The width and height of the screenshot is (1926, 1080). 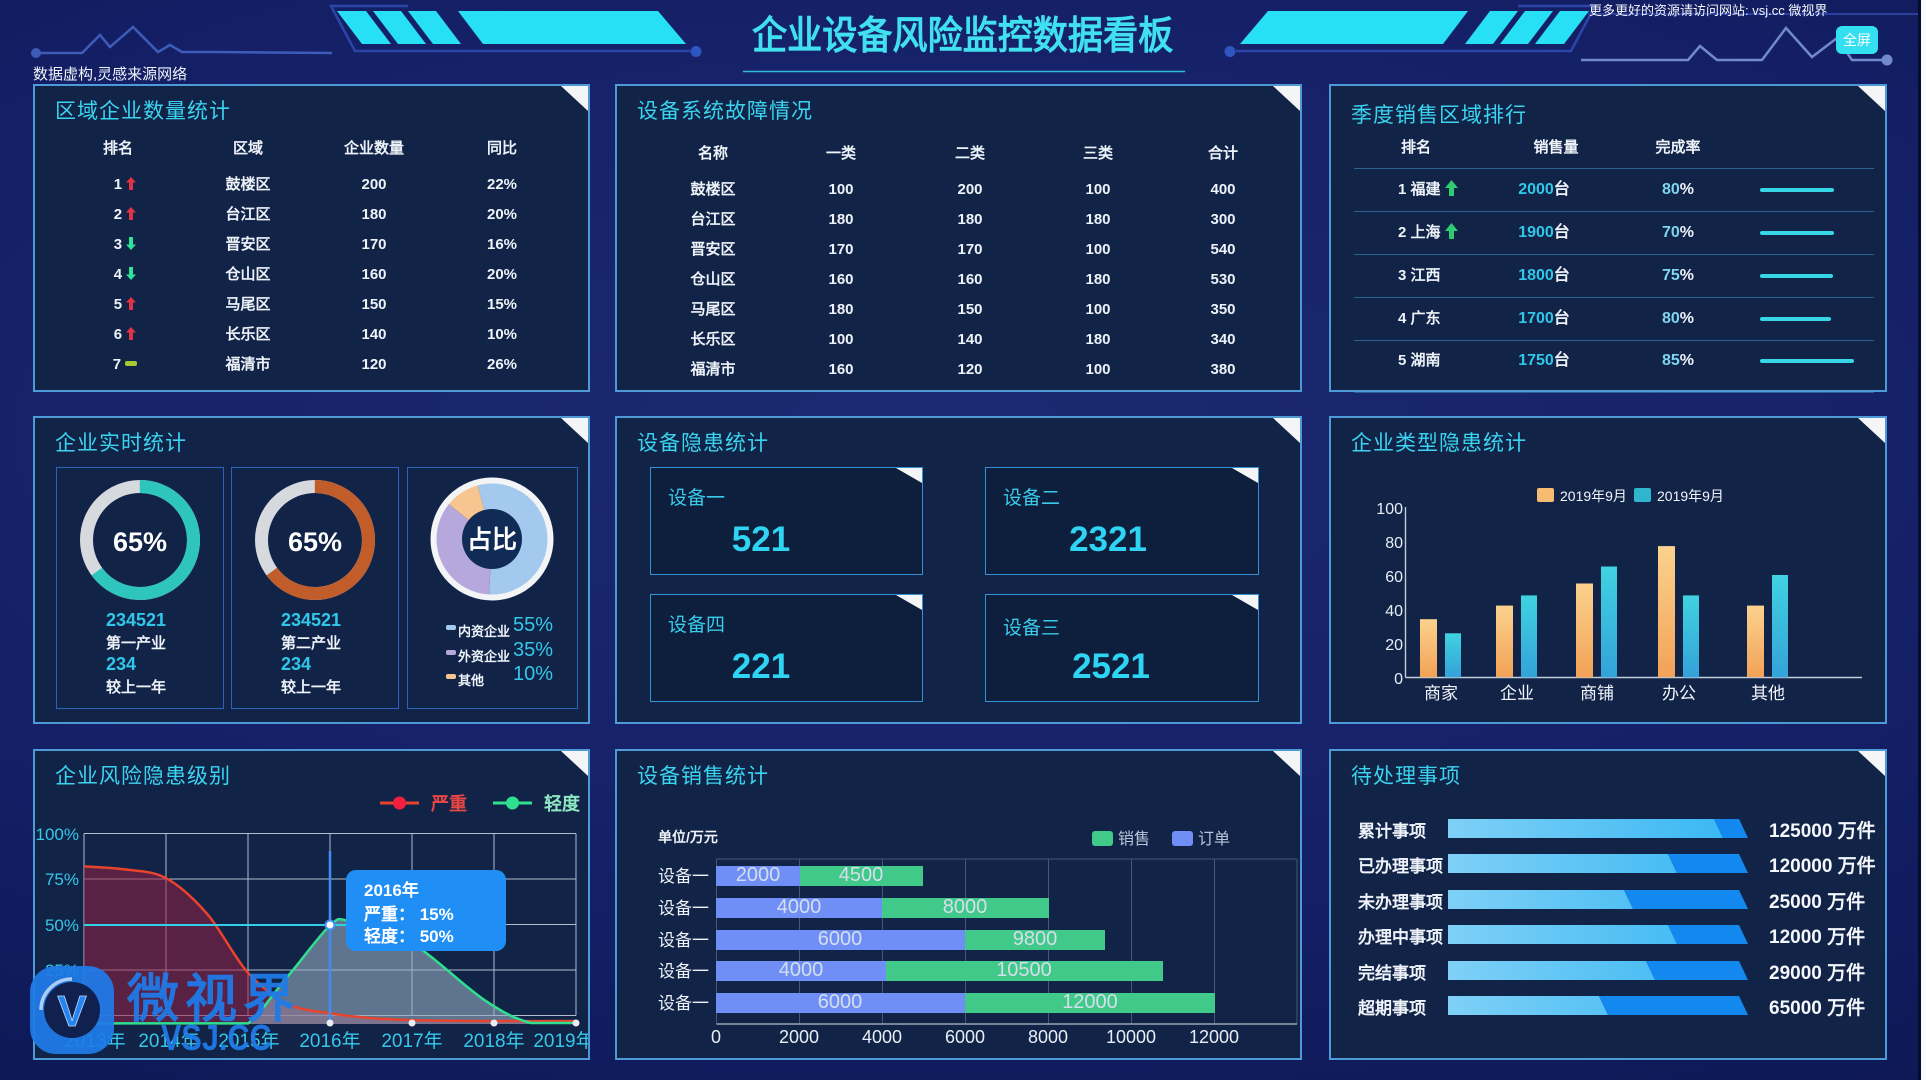 I want to click on svg-text: 企业, so click(x=1517, y=693).